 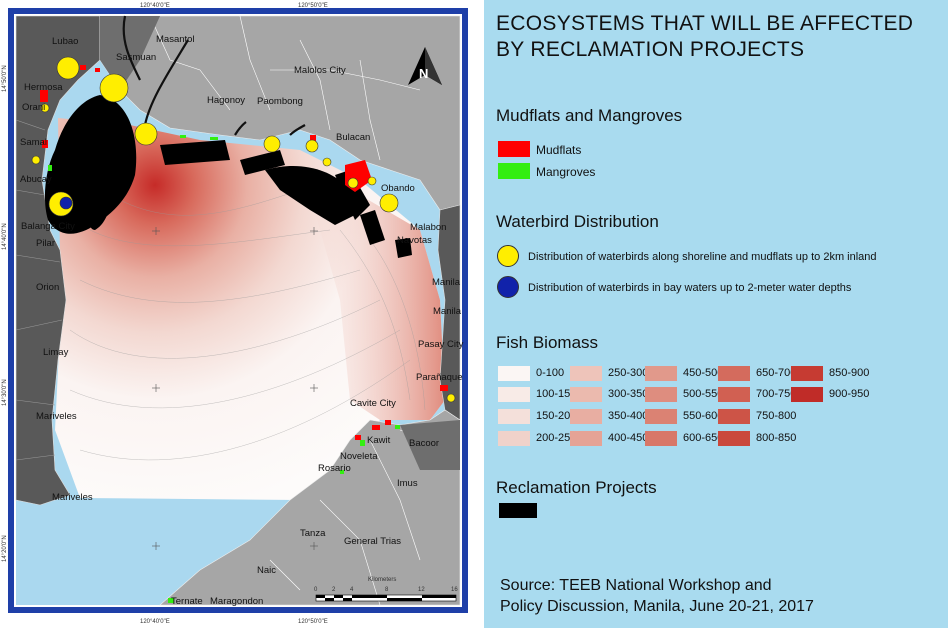 I want to click on mudflats-swatch, so click(x=514, y=149).